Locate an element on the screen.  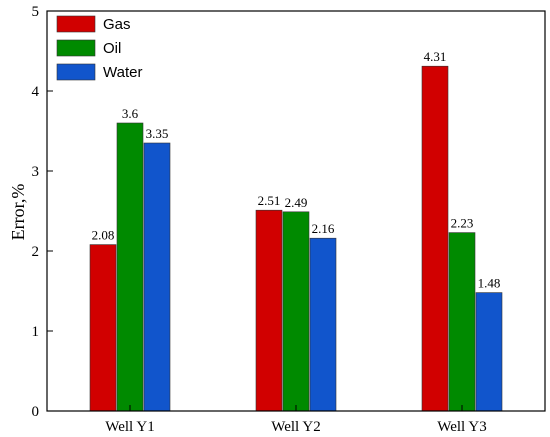
y-tick-label: 3 is located at coordinates (36, 172).